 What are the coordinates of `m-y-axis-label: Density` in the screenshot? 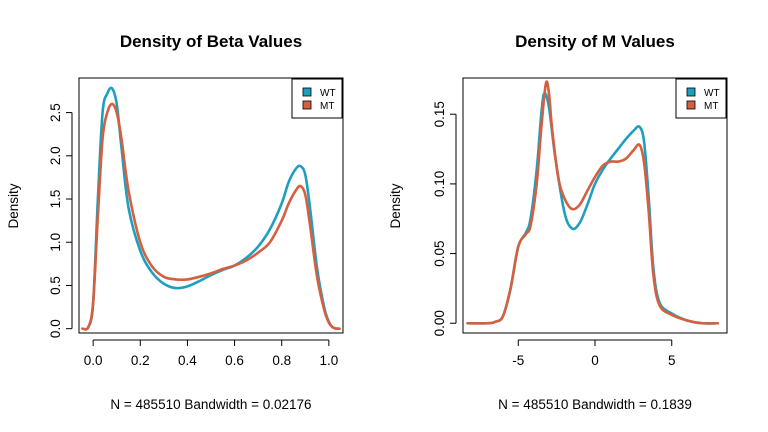 It's located at (395, 205).